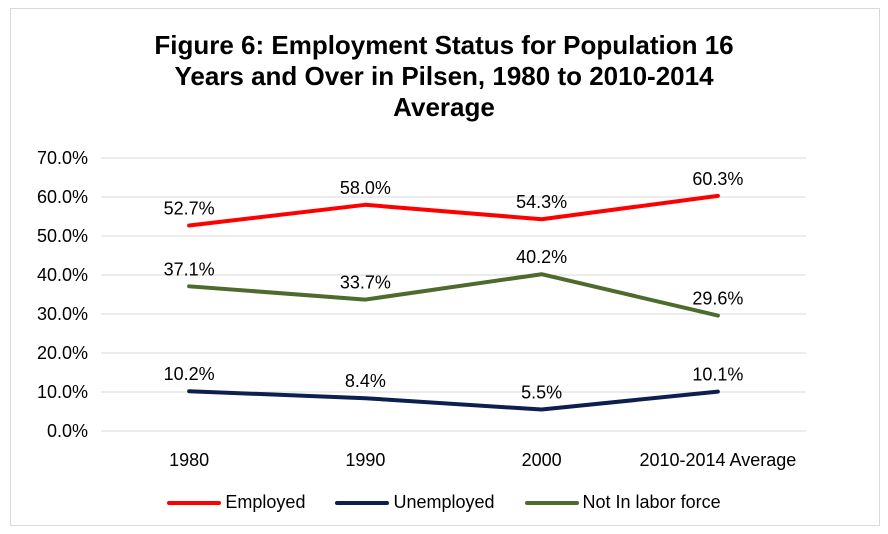 This screenshot has height=534, width=888. I want to click on data-label: 58.0%, so click(365, 188).